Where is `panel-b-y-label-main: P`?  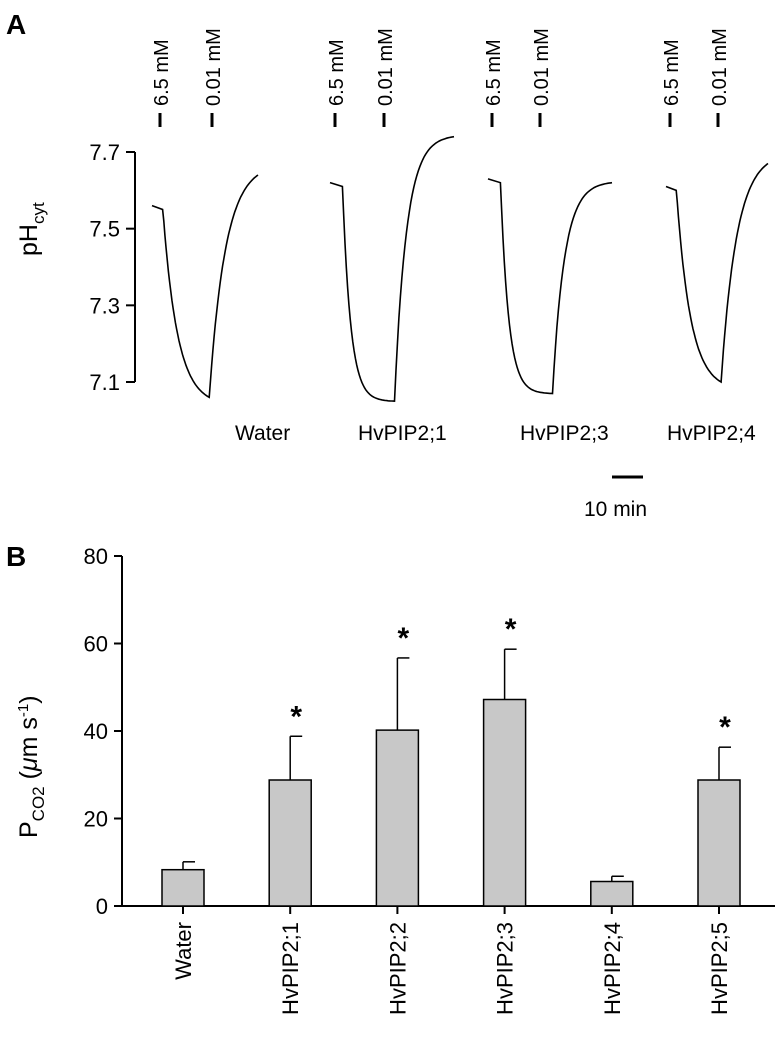 panel-b-y-label-main: P is located at coordinates (29, 829).